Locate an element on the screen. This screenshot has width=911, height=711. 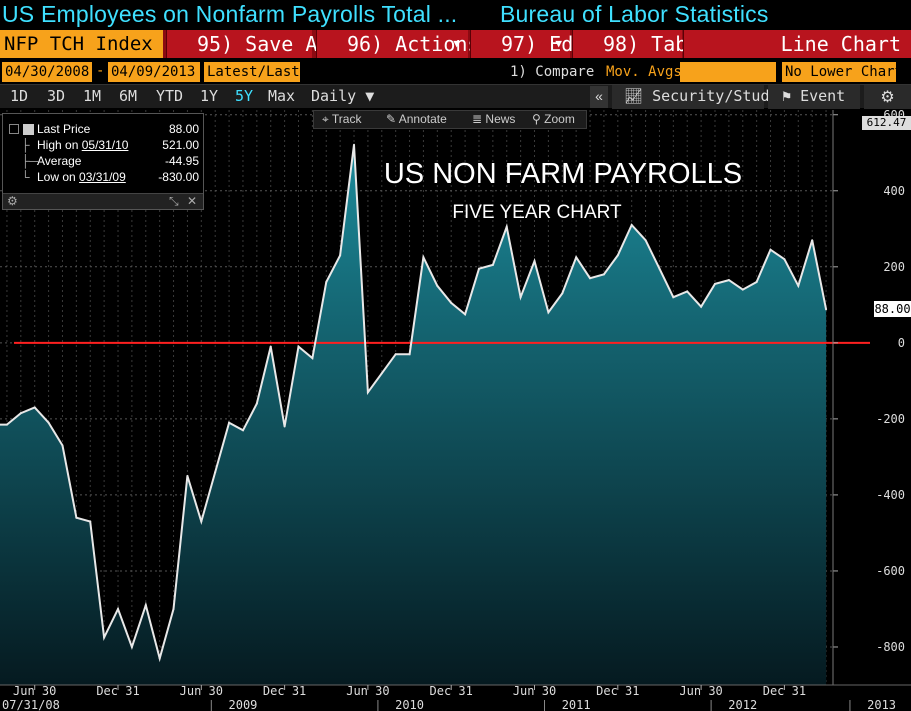
x-year-label: 07/31/08 is located at coordinates (31, 704).